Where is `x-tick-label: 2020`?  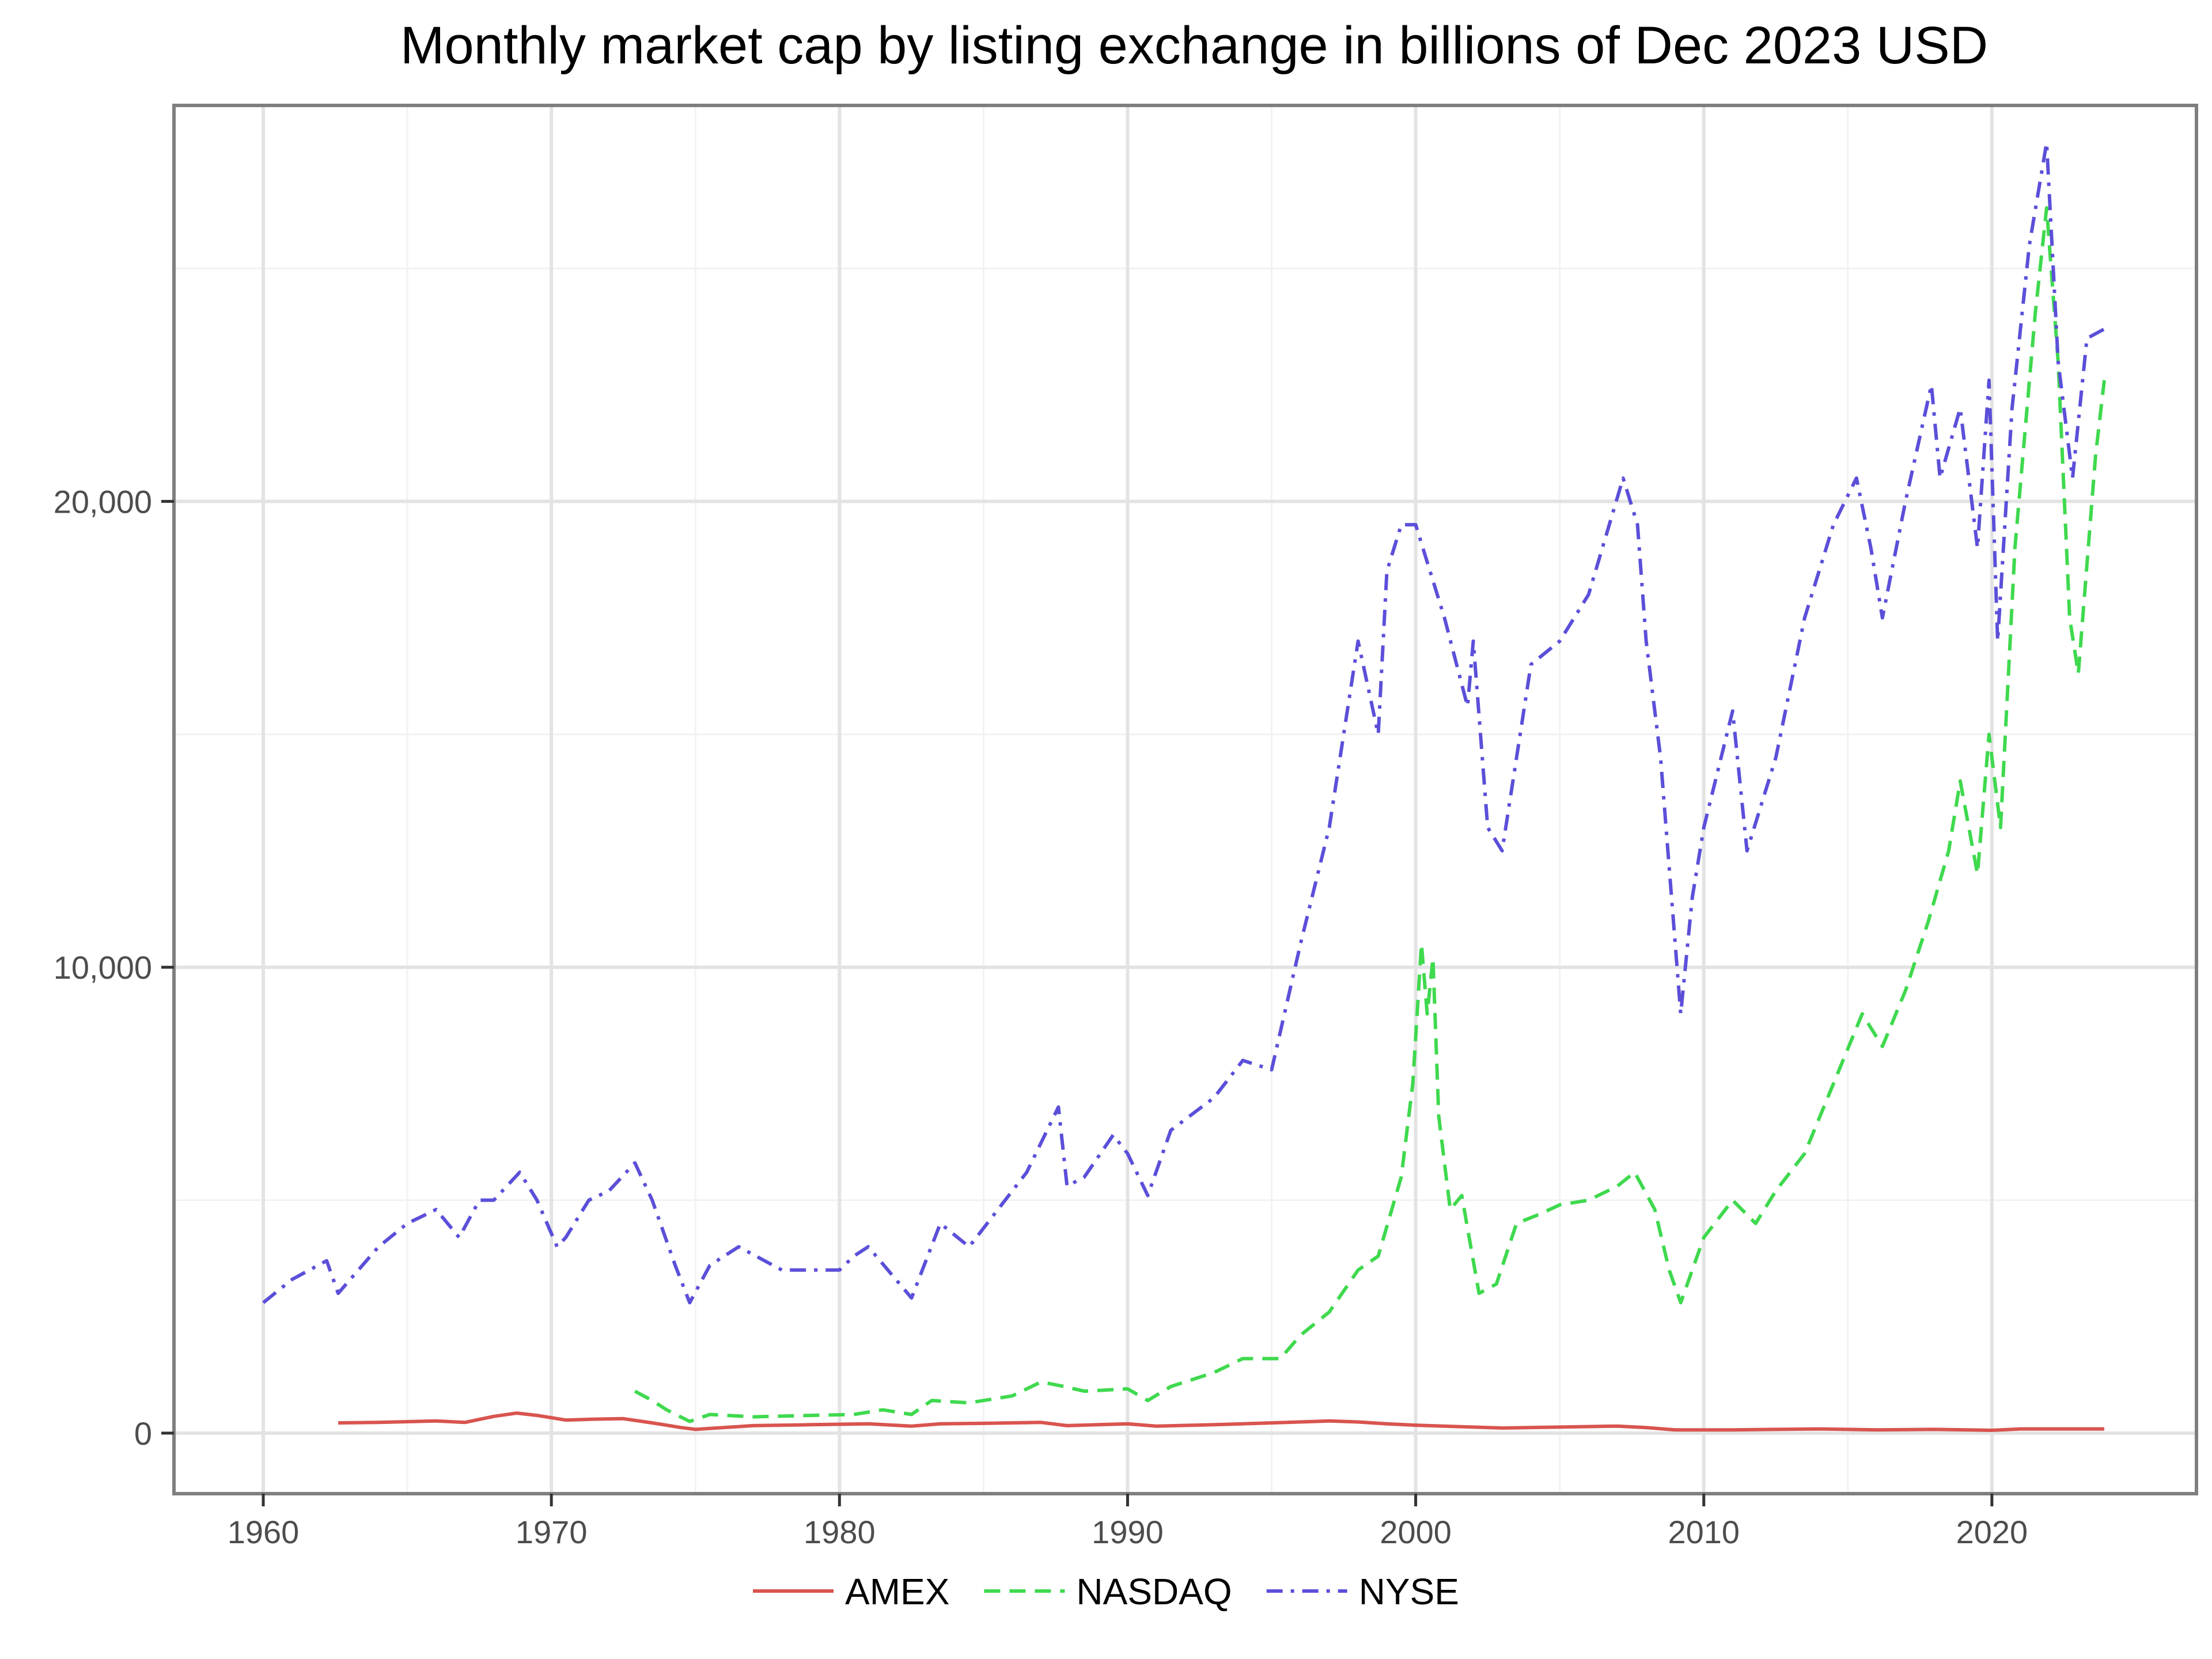
x-tick-label: 2020 is located at coordinates (1992, 1532).